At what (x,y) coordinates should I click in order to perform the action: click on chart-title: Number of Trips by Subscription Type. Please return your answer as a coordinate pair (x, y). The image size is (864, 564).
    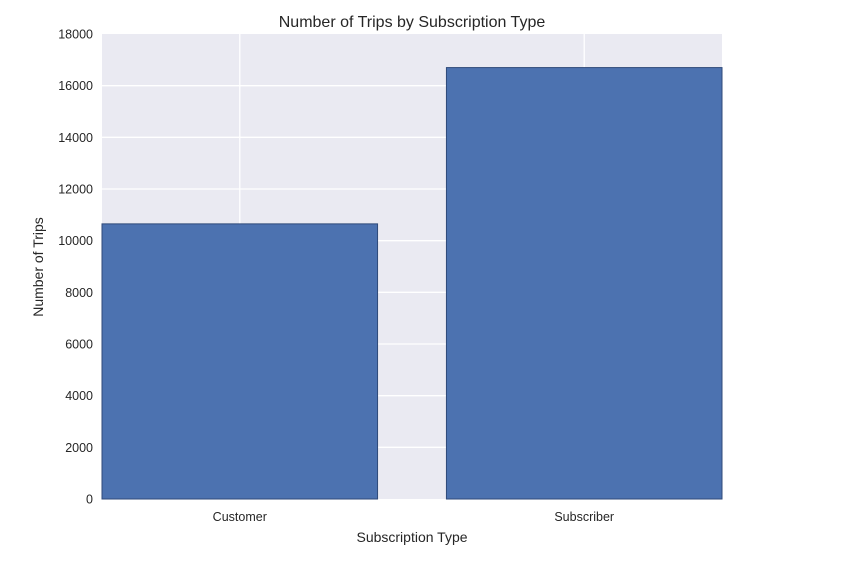
    Looking at the image, I should click on (412, 22).